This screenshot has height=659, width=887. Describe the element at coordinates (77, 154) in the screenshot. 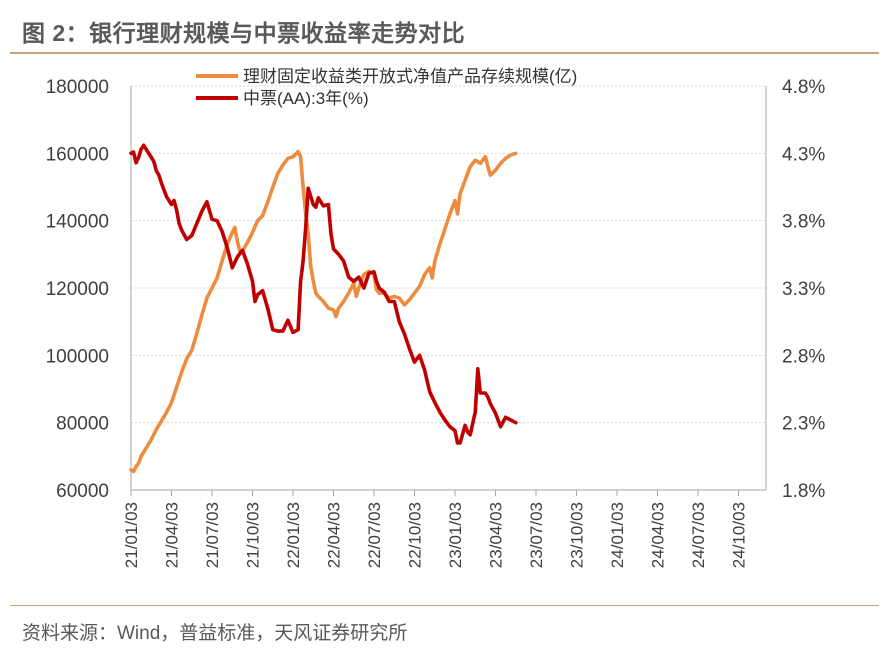

I see `y-left-tick-label: 160000` at that location.